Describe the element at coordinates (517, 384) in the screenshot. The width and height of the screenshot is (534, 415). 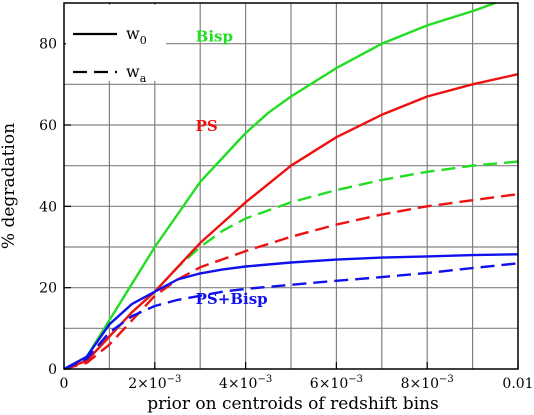
I see `x-tick-label: 0.01` at that location.